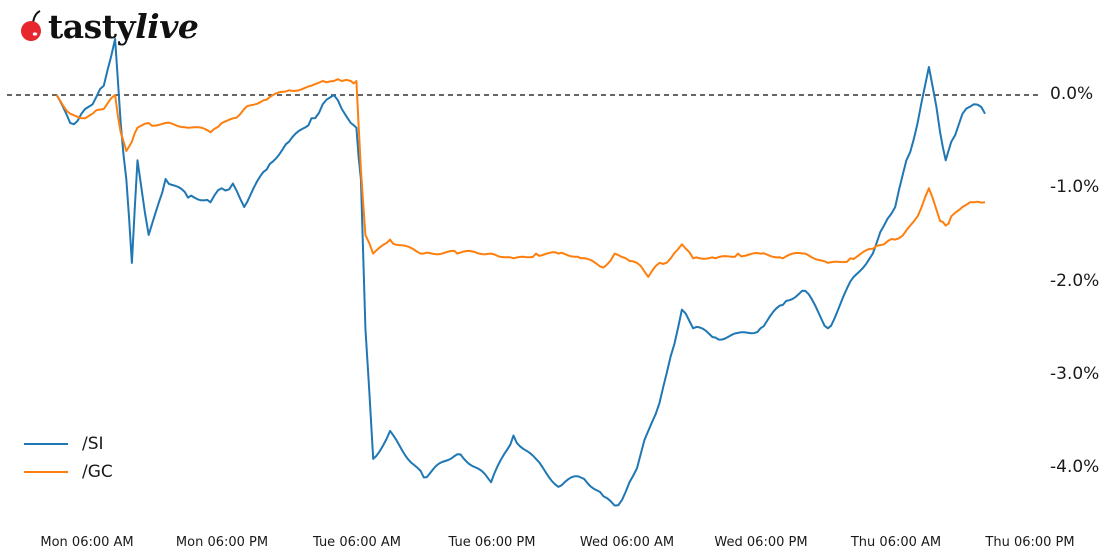  What do you see at coordinates (46, 472) in the screenshot?
I see `legend-swatch-gc` at bounding box center [46, 472].